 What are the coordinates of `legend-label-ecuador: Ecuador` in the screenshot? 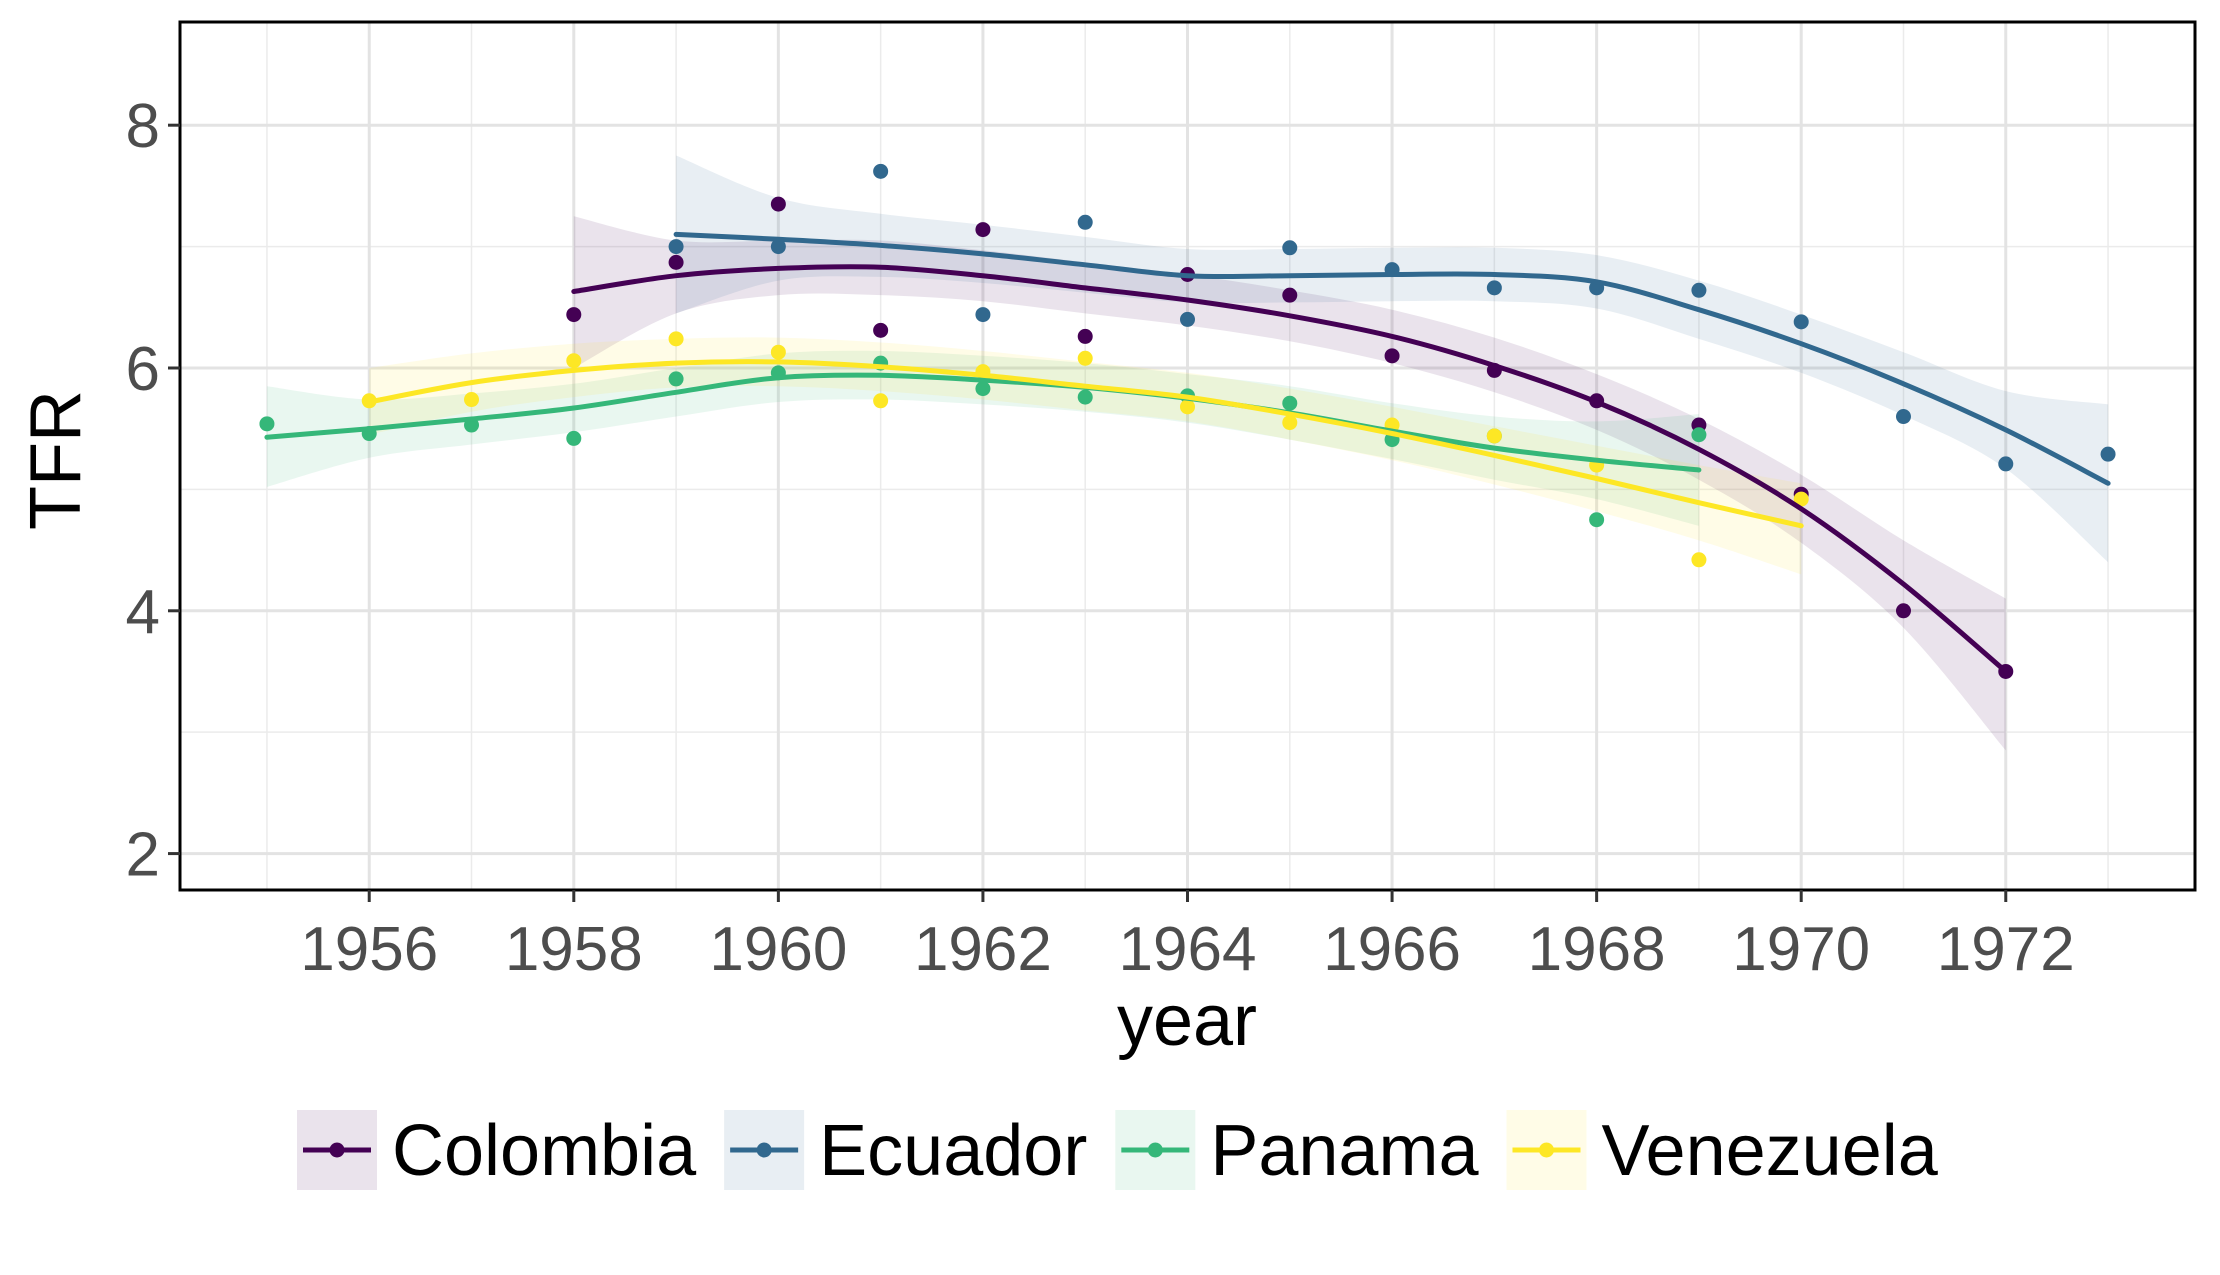 It's located at (953, 1151).